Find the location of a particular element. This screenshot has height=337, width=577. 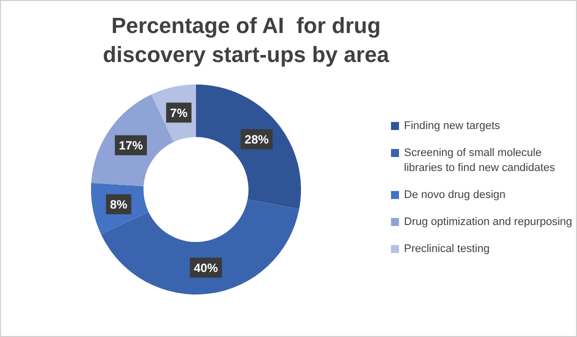

data-label: 28% is located at coordinates (257, 139).